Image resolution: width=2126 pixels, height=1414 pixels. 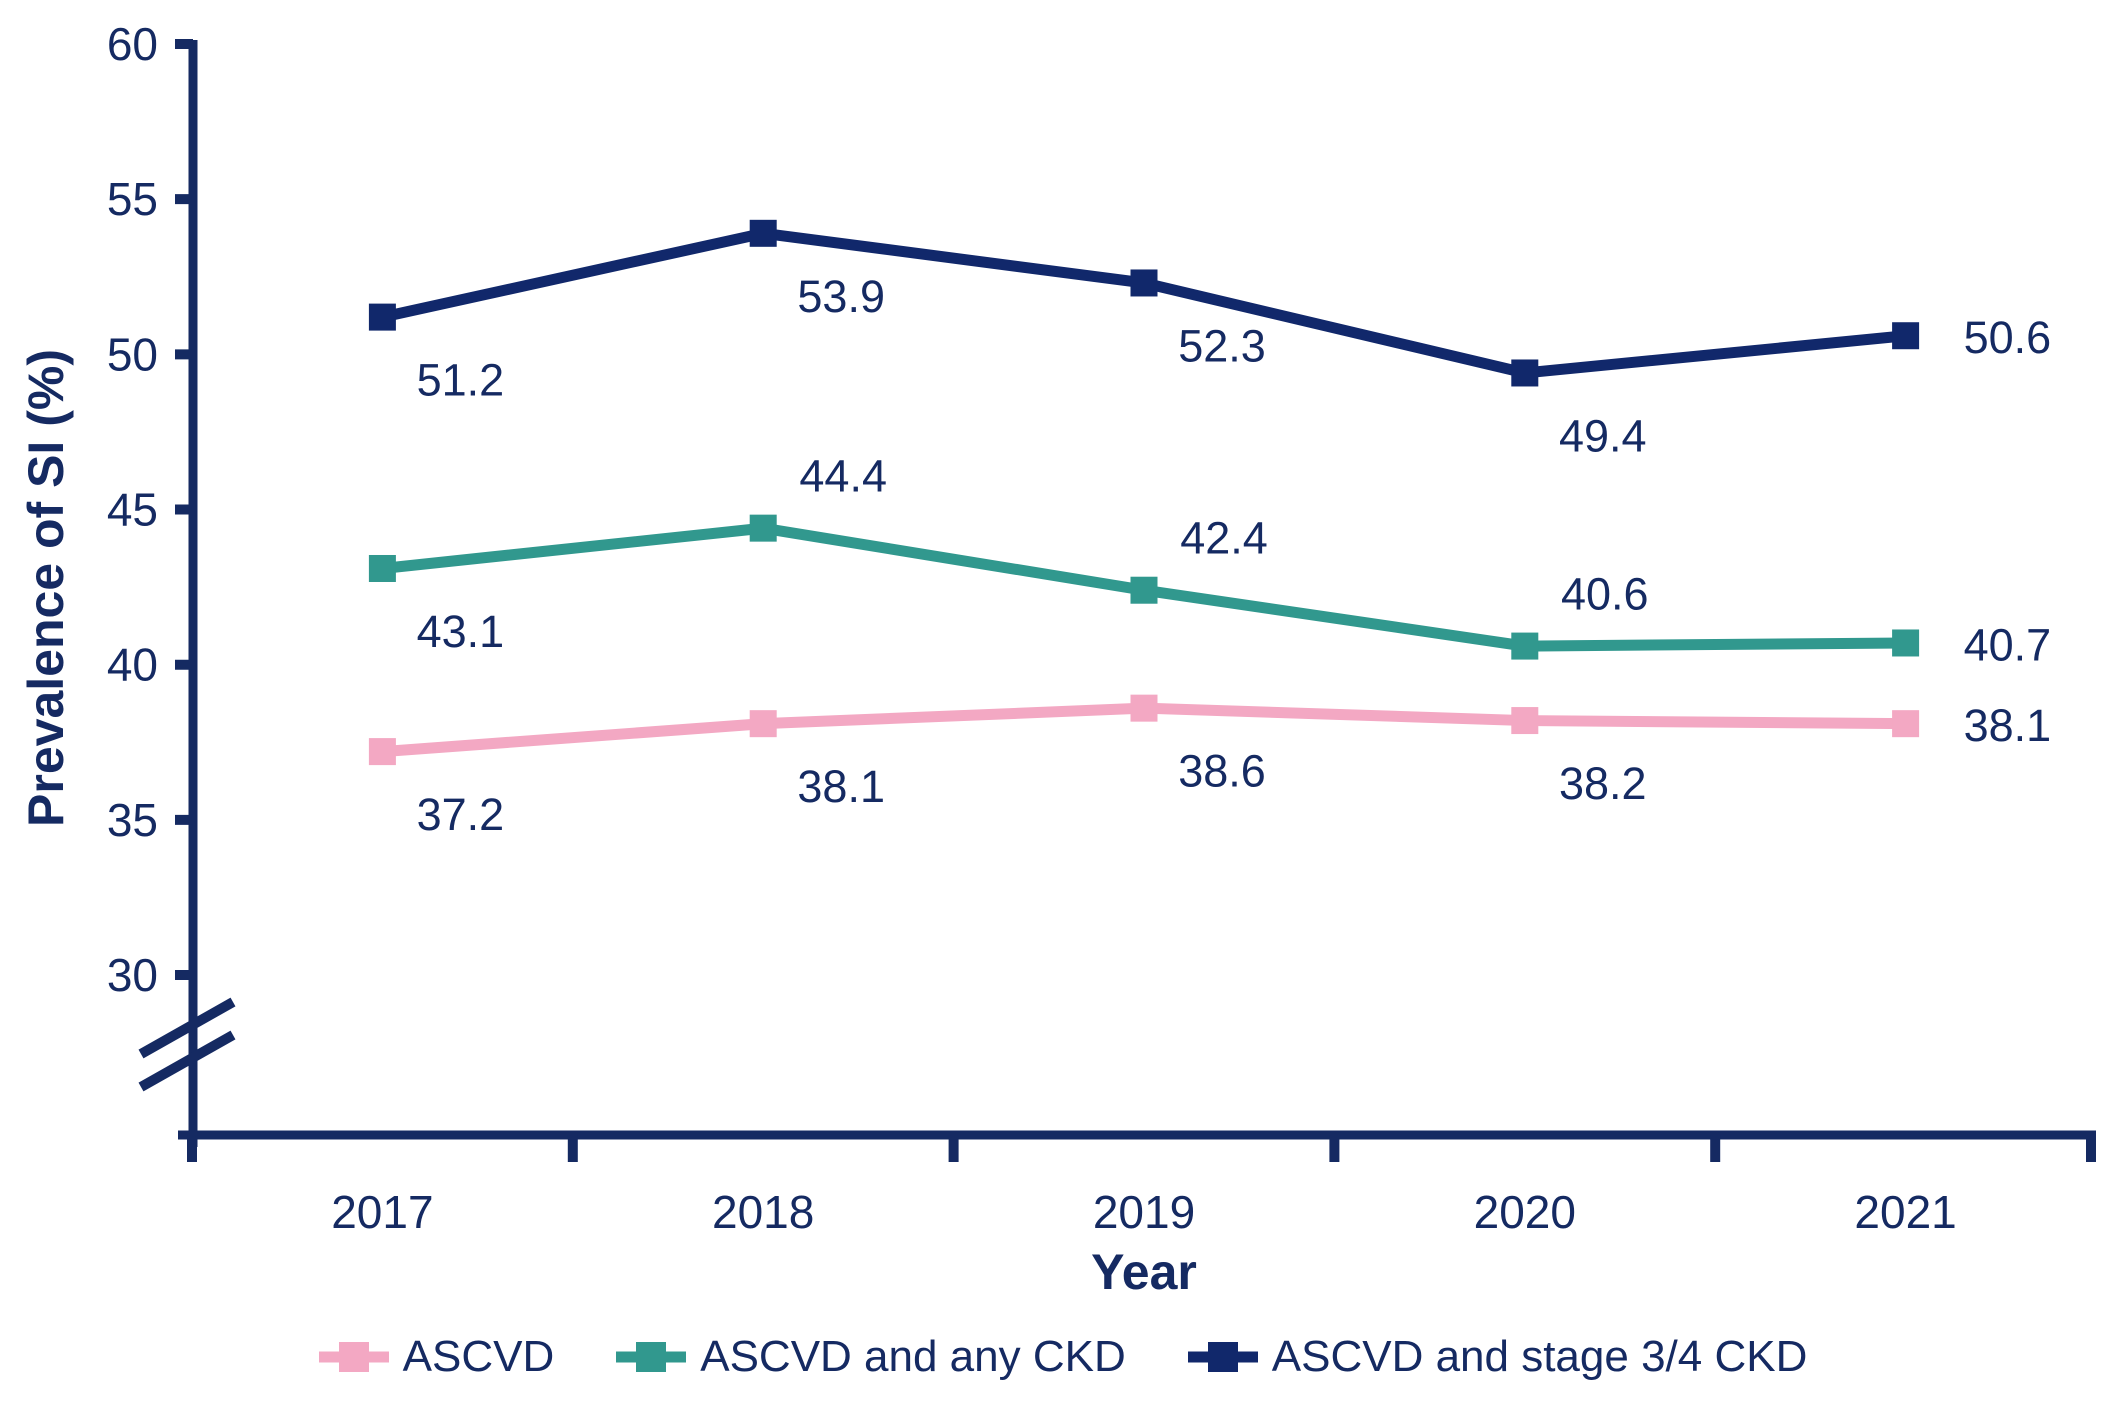 I want to click on x-tick-label: 2021, so click(x=1905, y=1212).